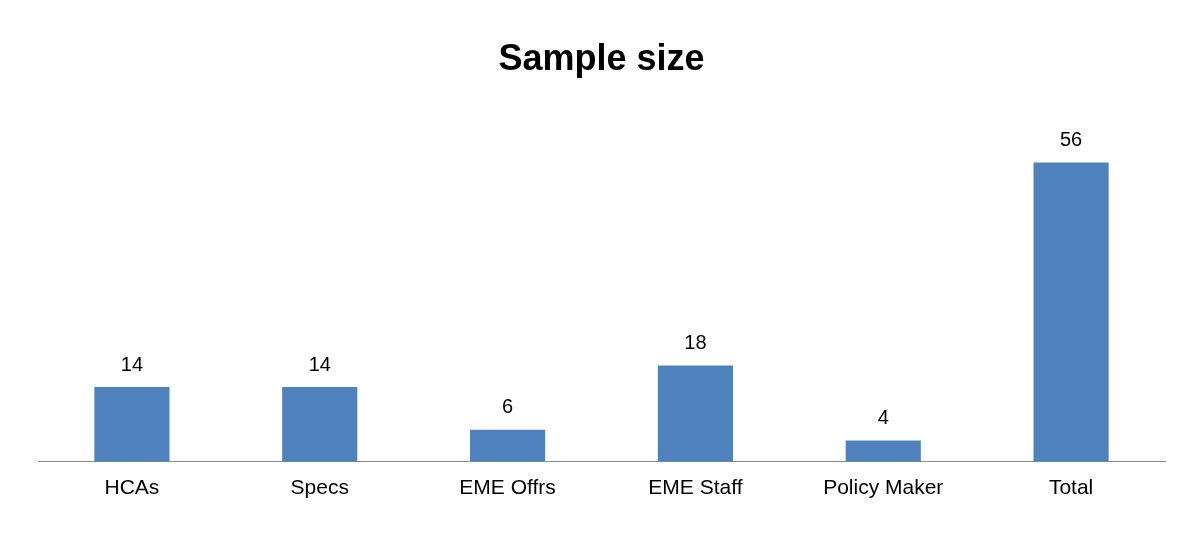 This screenshot has width=1191, height=533. I want to click on x-tick-label: Specs, so click(319, 487).